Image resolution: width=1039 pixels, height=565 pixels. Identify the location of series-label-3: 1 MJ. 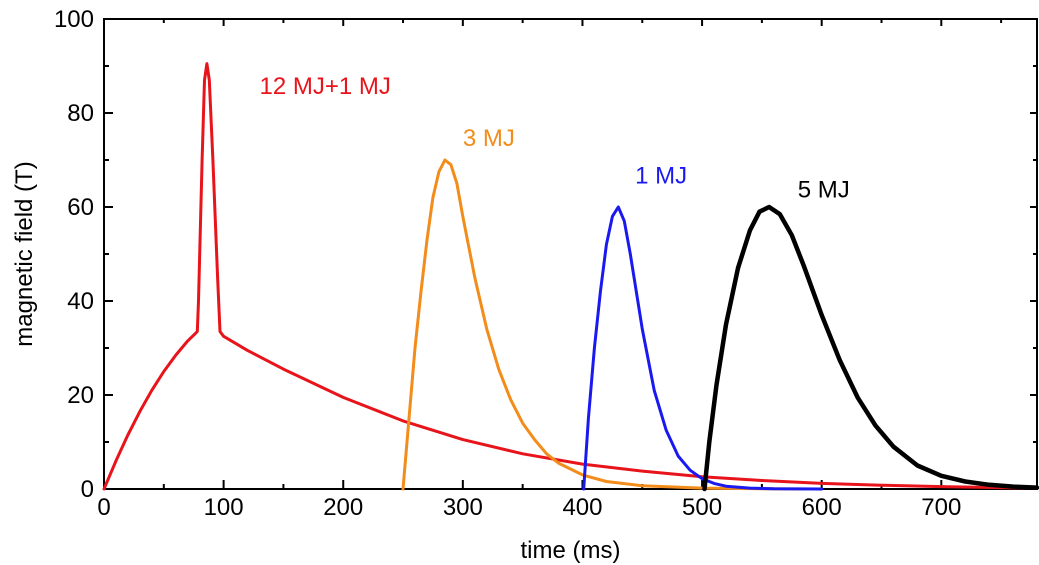
(661, 176).